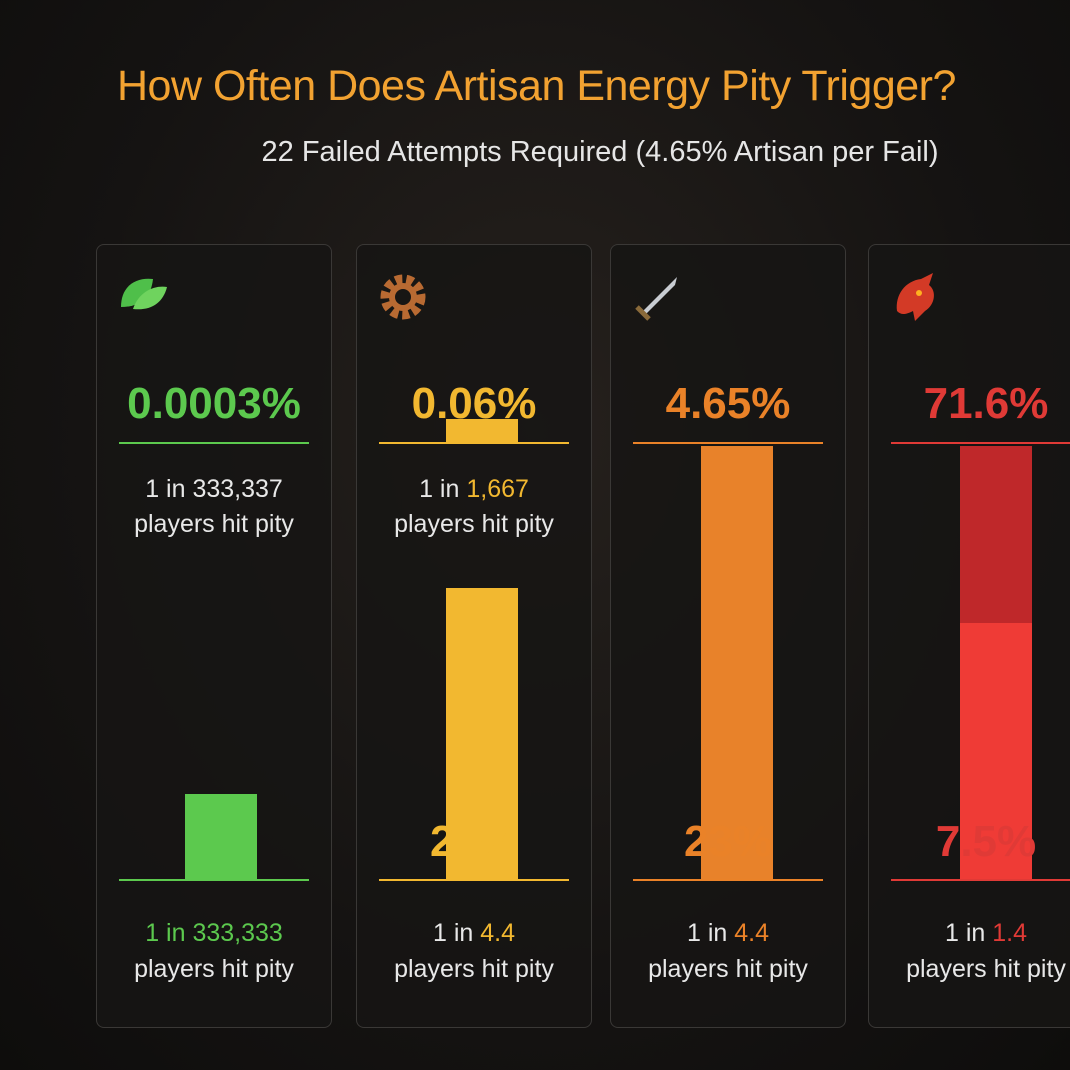 The width and height of the screenshot is (1070, 1070). I want to click on bottom-odds: 1 in 1.4, so click(969, 933).